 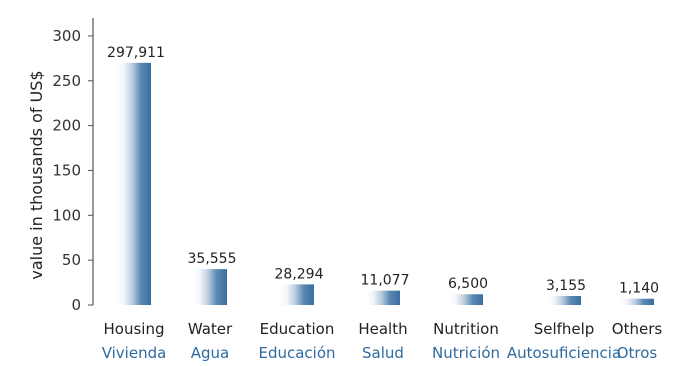 I want to click on y-axis-title: value in thousands of US$, so click(x=36, y=174).